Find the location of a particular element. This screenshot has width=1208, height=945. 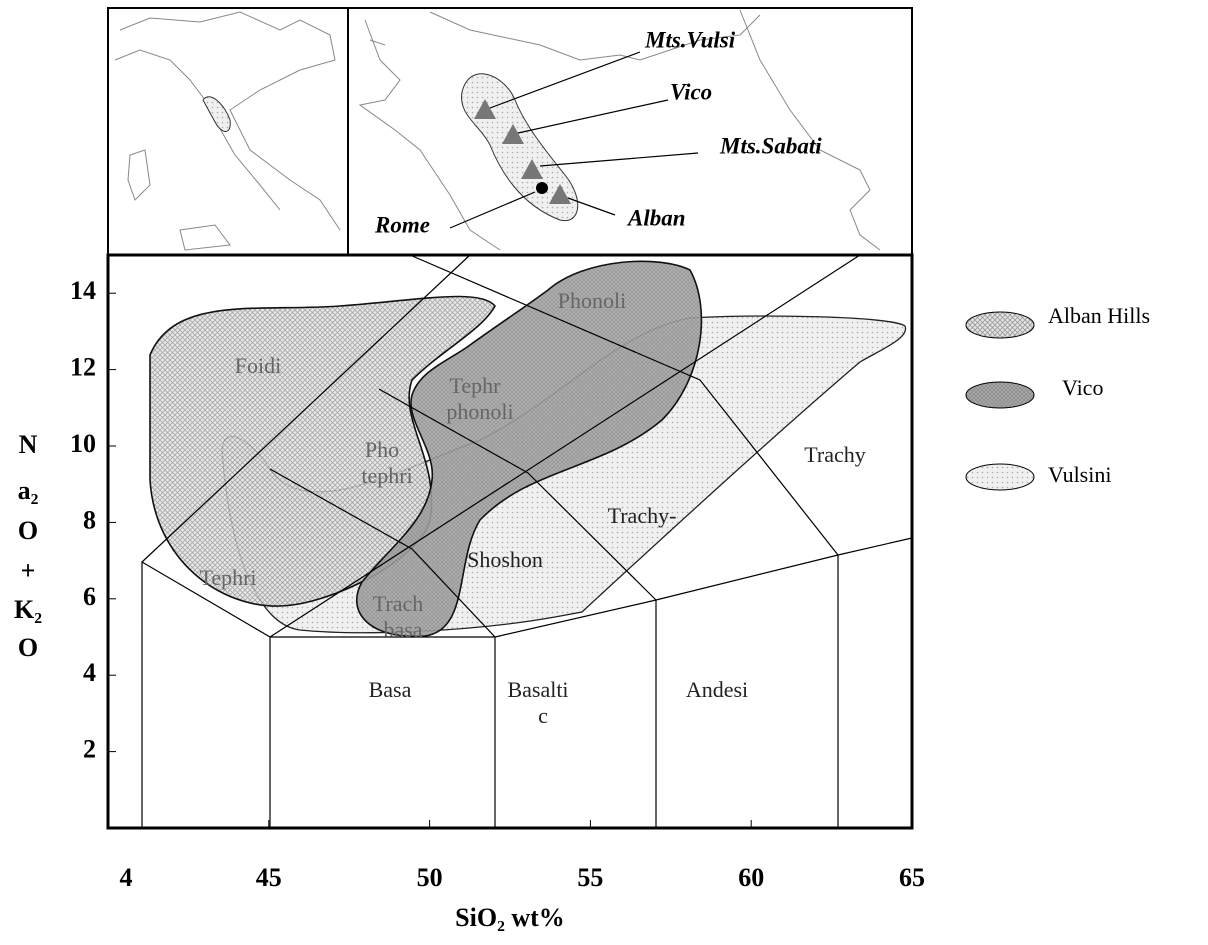

field-label: basa is located at coordinates (402, 629).